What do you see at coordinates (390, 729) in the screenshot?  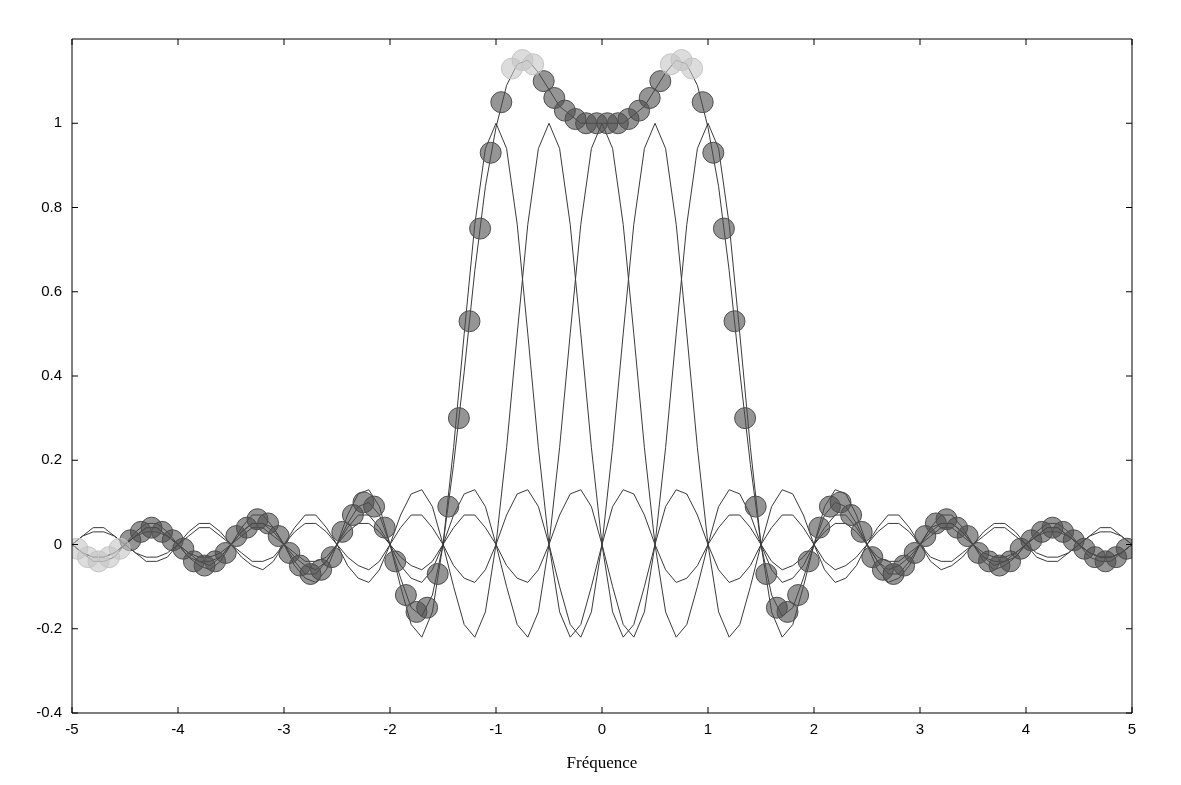 I see `x-tick-label: -2` at bounding box center [390, 729].